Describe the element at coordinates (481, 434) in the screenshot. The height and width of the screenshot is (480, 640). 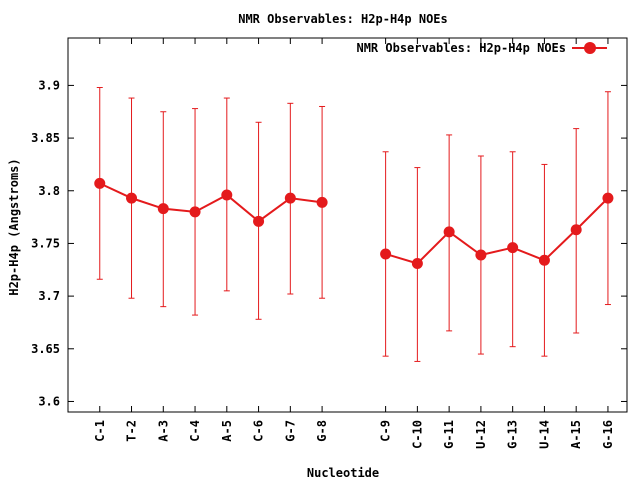
I see `x-tick-label: U-12` at that location.